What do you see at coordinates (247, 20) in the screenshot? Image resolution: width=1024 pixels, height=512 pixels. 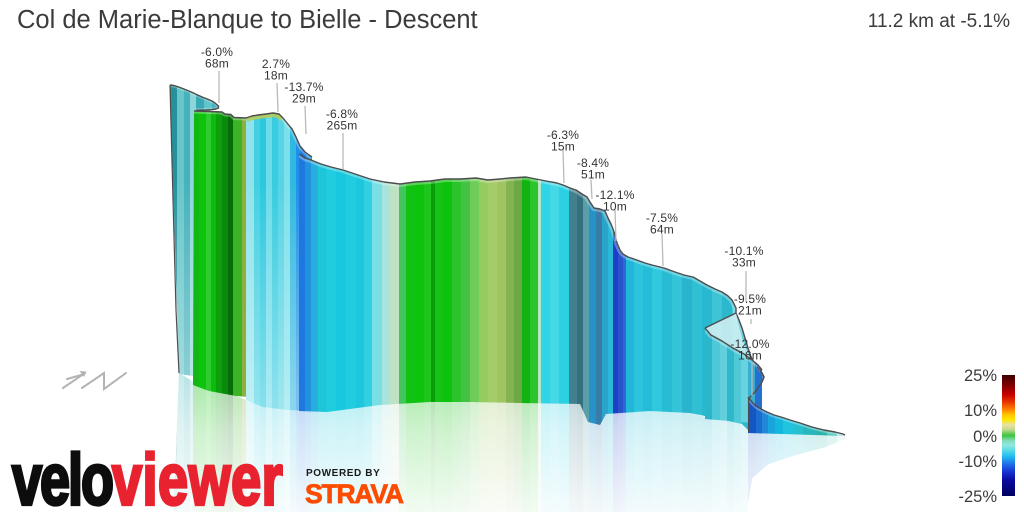 I see `svg-text:Col de Marie-Blanque to Bielle: Col de Marie-Blanque to Bielle - Descent` at bounding box center [247, 20].